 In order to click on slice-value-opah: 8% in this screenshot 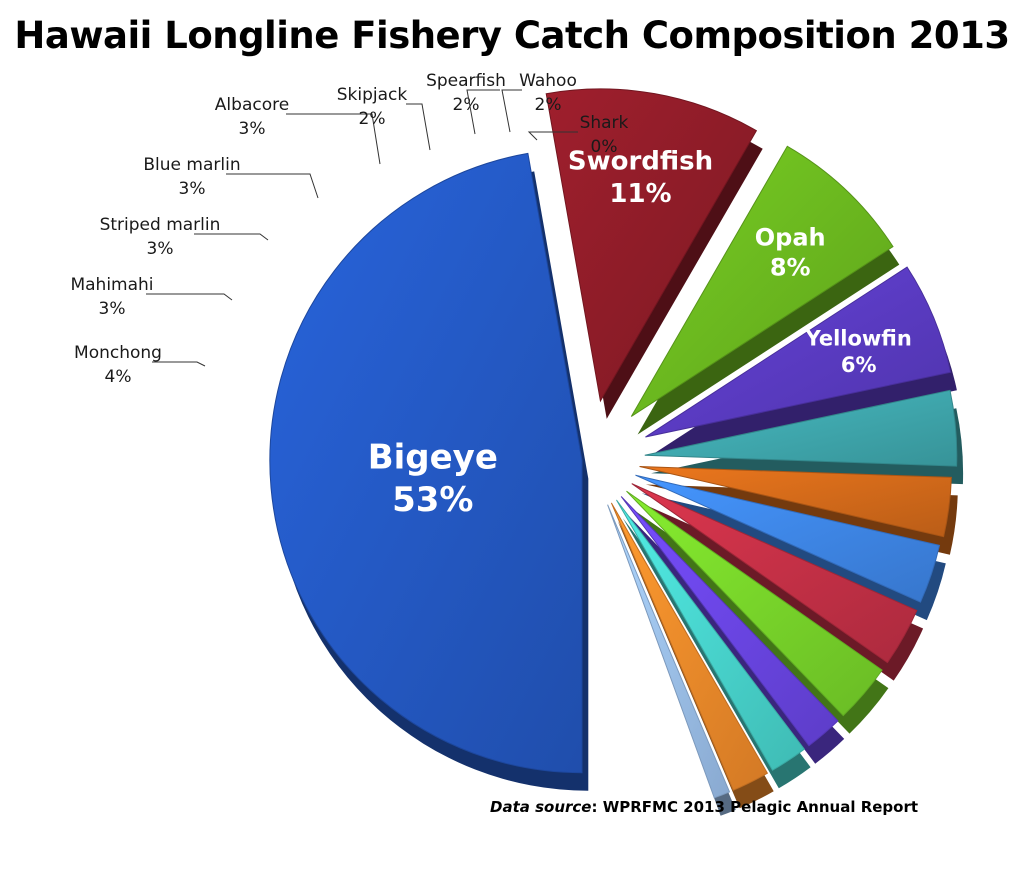, I will do `click(790, 267)`.